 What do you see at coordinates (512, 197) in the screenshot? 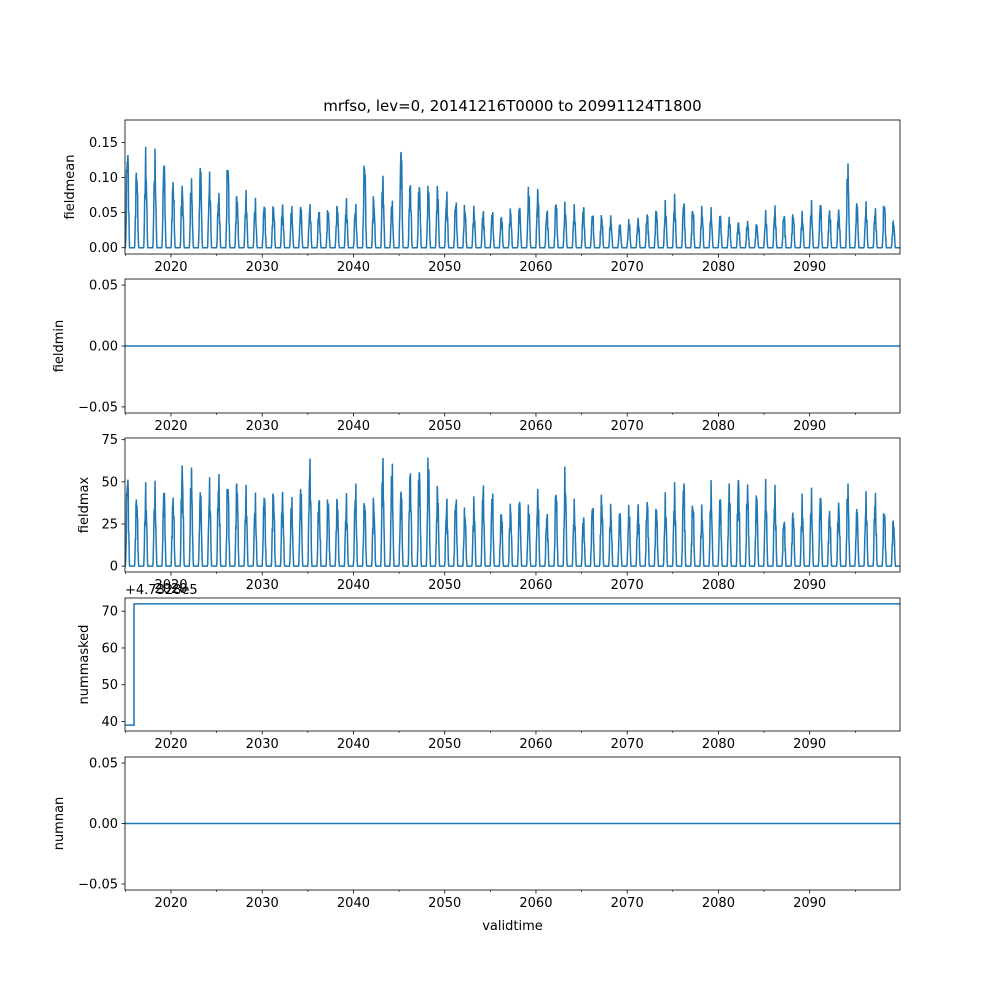
I see `series-line-fieldmean` at bounding box center [512, 197].